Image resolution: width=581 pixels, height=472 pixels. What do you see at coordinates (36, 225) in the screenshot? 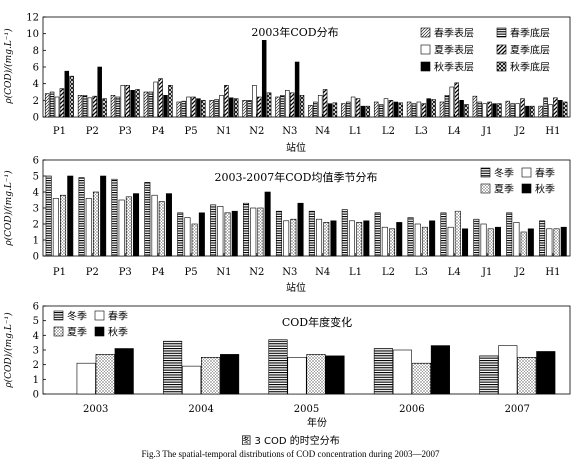
I see `y-tick-label: 2` at bounding box center [36, 225].